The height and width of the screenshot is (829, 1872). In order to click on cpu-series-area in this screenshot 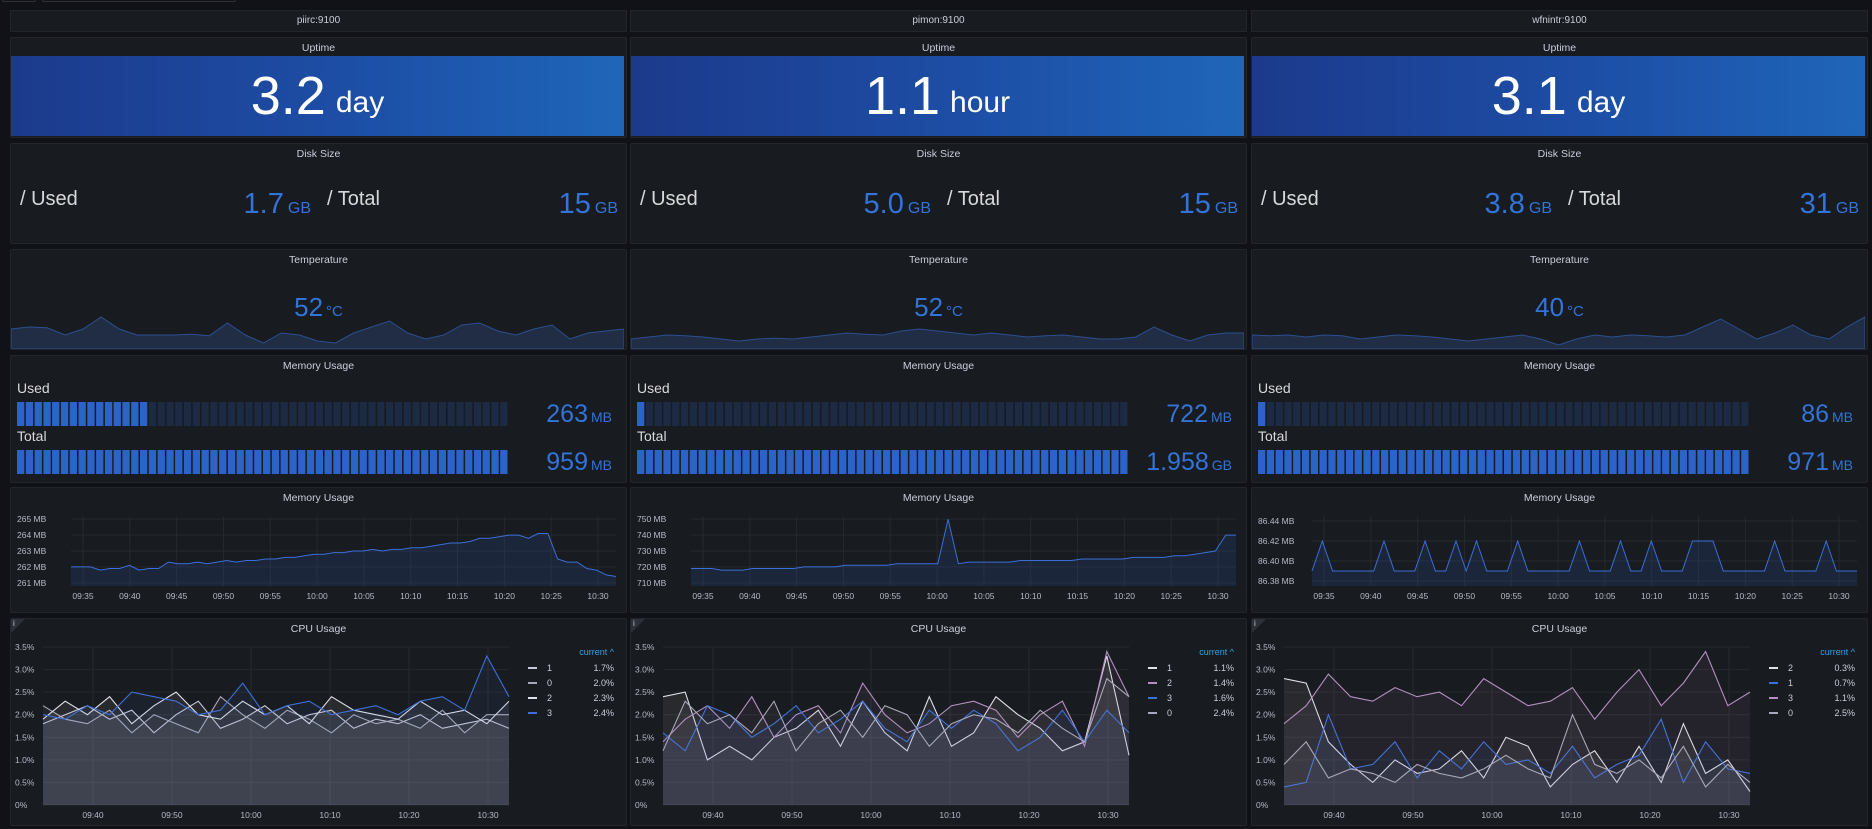, I will do `click(1517, 759)`.